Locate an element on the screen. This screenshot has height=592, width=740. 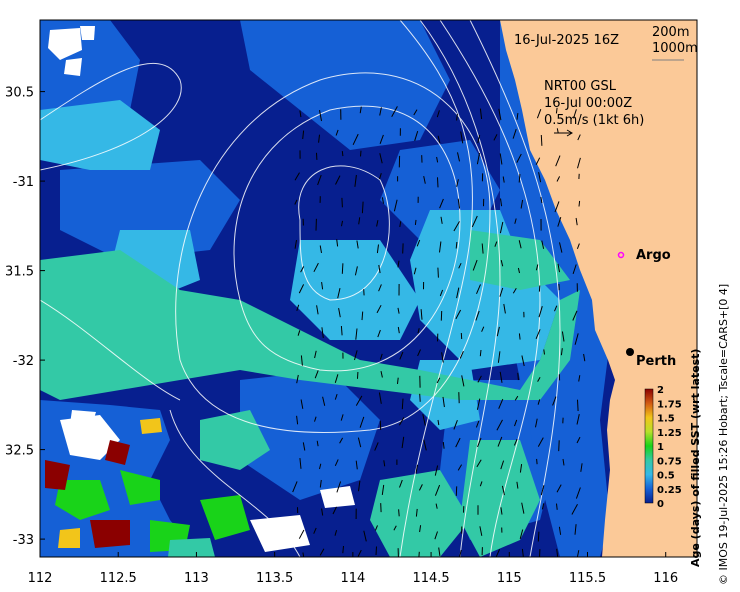
colorbar-tick-label: 0.25 is located at coordinates (669, 490).